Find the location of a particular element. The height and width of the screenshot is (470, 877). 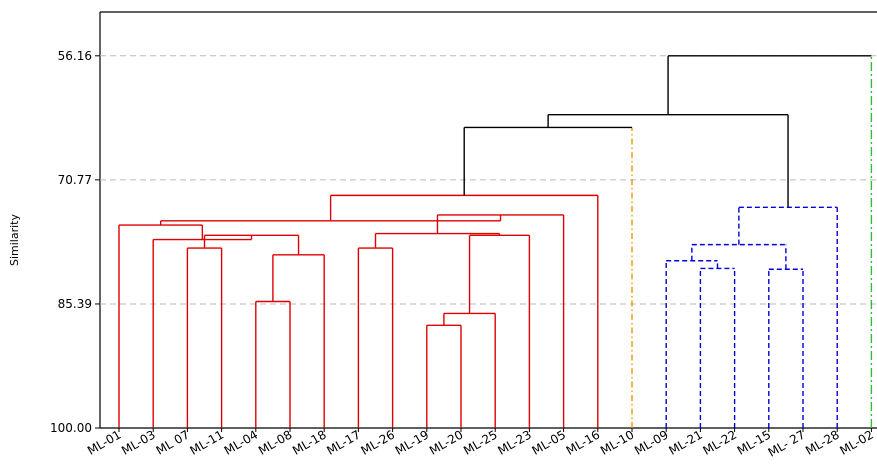

leaf-label: ML-10 is located at coordinates (617, 442).